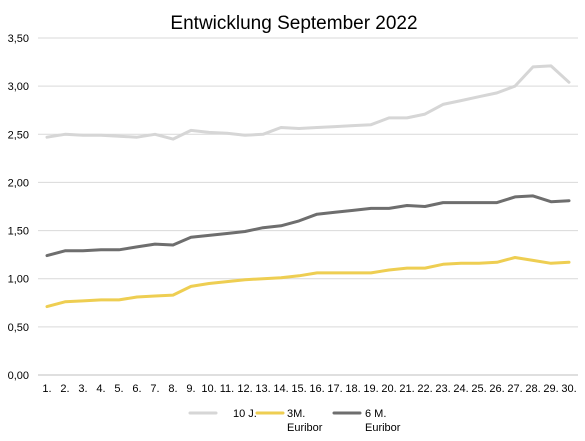 This screenshot has height=441, width=585. Describe the element at coordinates (316, 389) in the screenshot. I see `x-tick-label: 16.` at that location.